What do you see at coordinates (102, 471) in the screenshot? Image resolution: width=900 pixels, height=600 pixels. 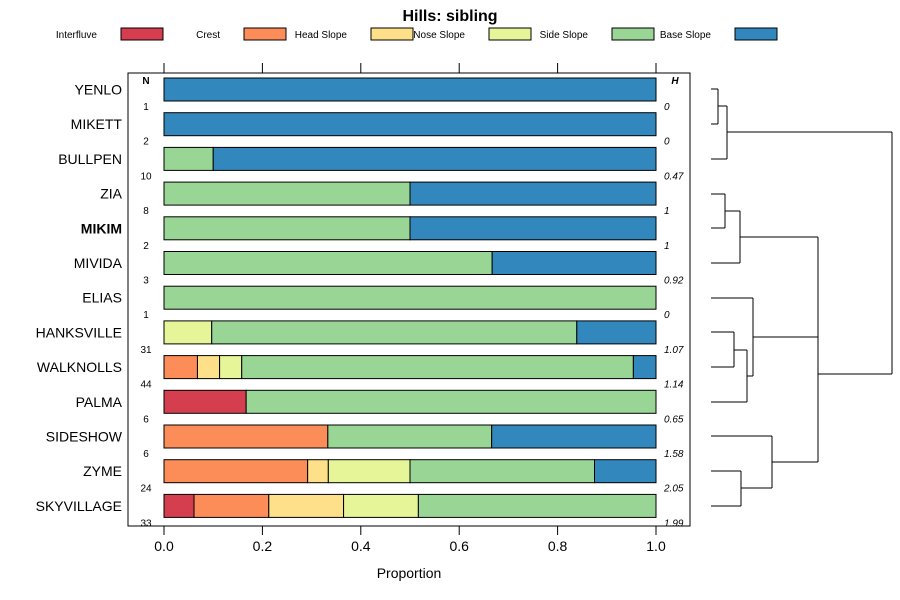 I see `category-label: ZYME` at bounding box center [102, 471].